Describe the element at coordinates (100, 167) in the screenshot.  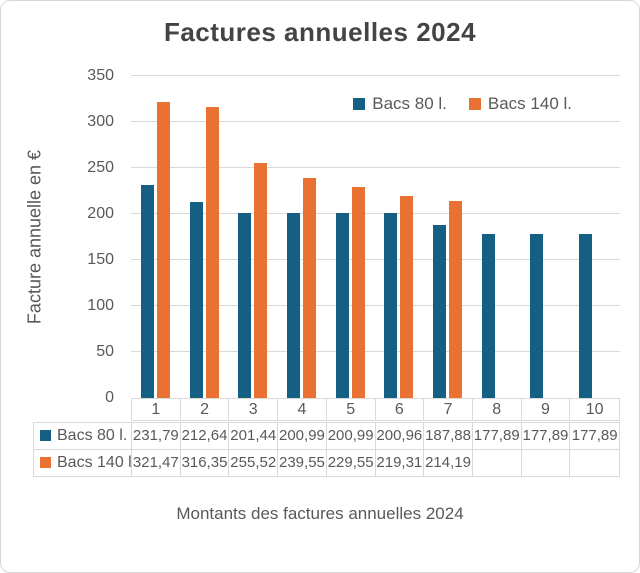
I see `y-tick-label: 250` at that location.